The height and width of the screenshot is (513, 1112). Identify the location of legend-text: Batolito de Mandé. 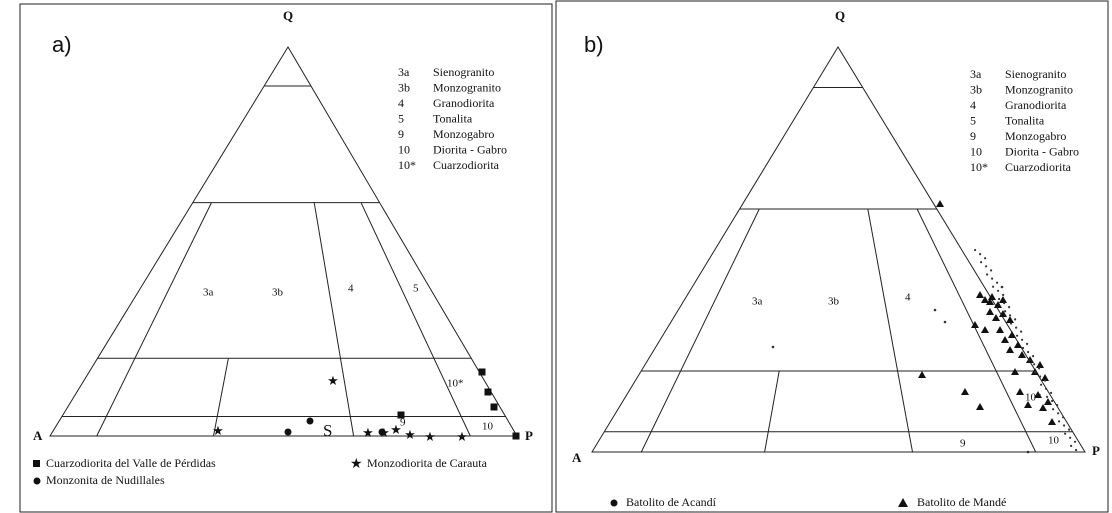
(961, 502).